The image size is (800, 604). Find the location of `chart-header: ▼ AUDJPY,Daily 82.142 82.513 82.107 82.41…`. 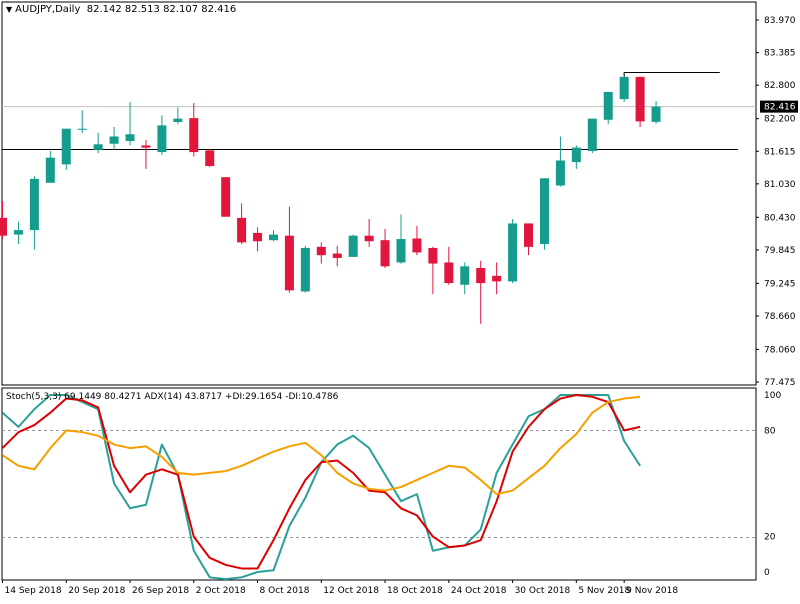

chart-header: ▼ AUDJPY,Daily 82.142 82.513 82.107 82.41… is located at coordinates (121, 9).